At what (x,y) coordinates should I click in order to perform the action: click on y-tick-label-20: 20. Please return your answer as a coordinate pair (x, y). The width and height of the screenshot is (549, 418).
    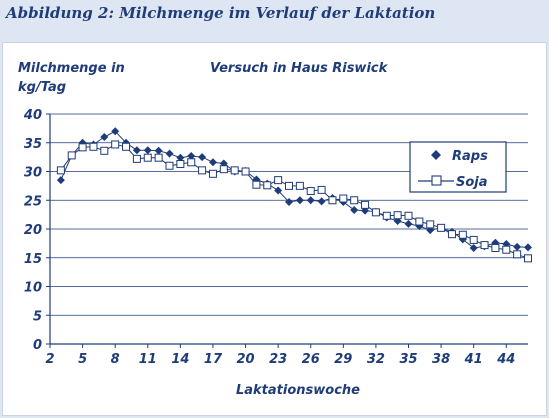
    Looking at the image, I should click on (33, 230).